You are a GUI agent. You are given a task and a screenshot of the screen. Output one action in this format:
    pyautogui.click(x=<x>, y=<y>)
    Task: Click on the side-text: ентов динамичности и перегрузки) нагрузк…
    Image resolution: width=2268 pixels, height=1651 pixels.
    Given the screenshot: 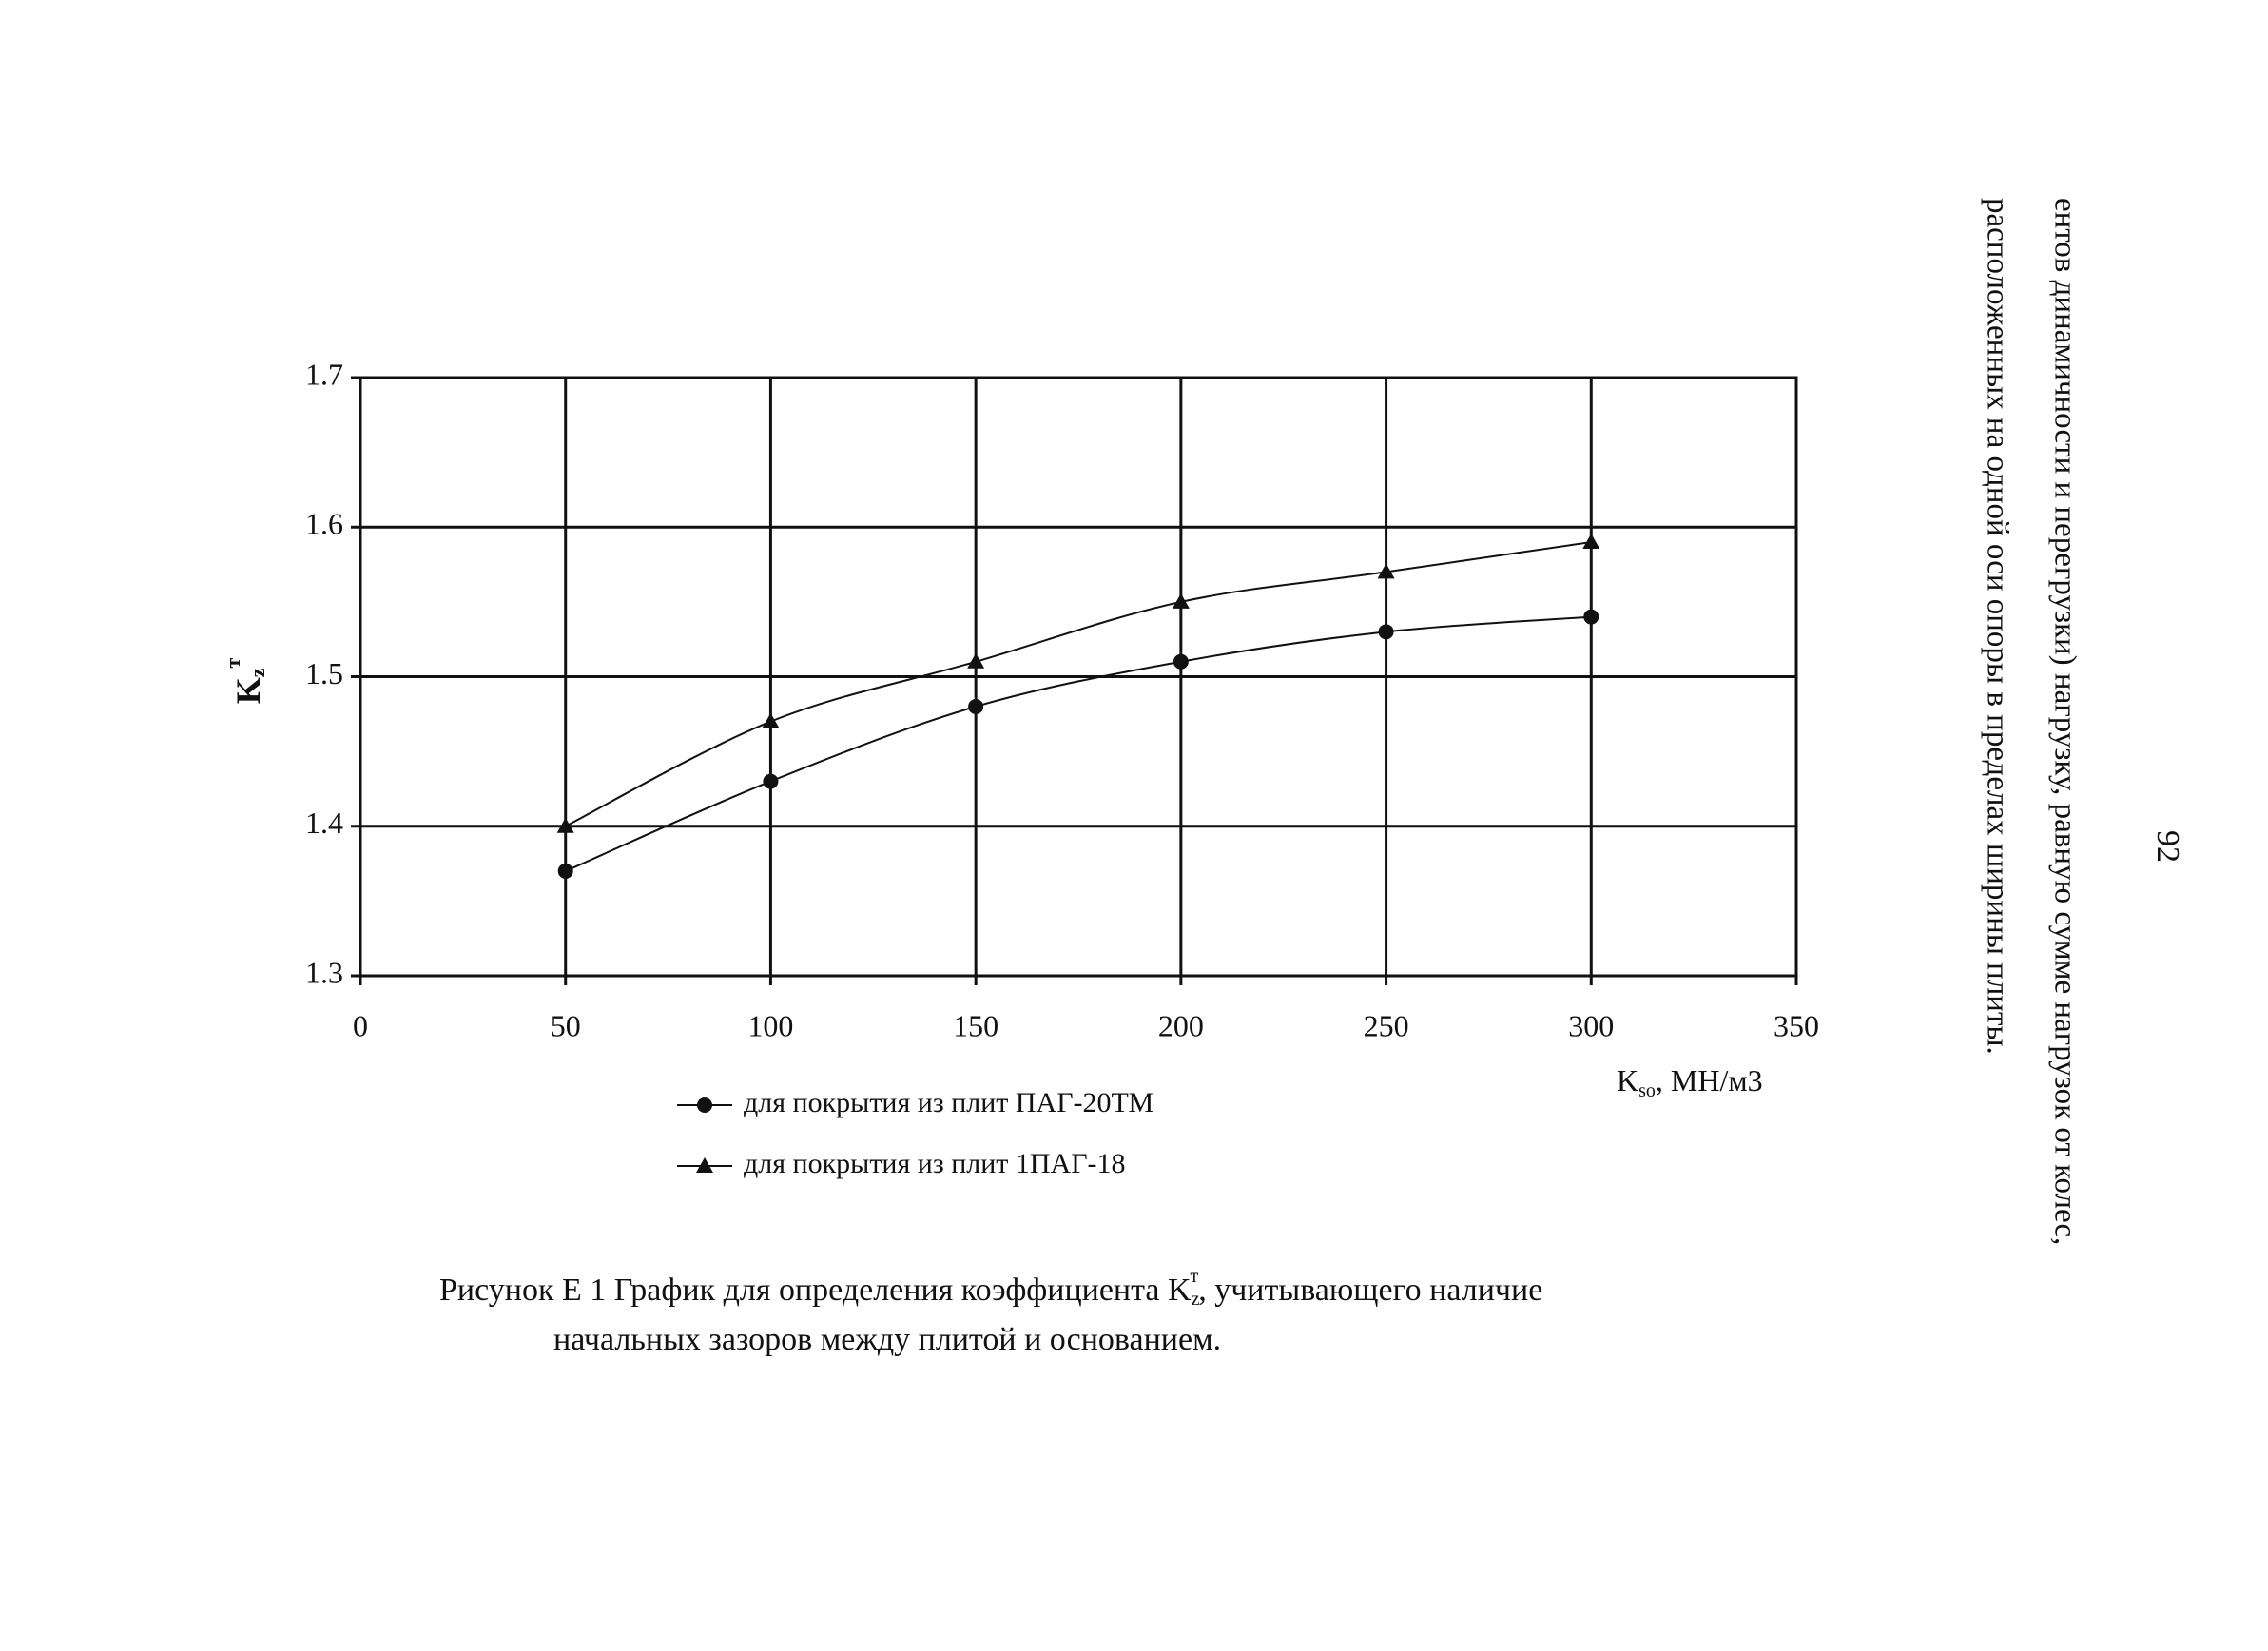 What is the action you would take?
    pyautogui.click(x=2064, y=721)
    